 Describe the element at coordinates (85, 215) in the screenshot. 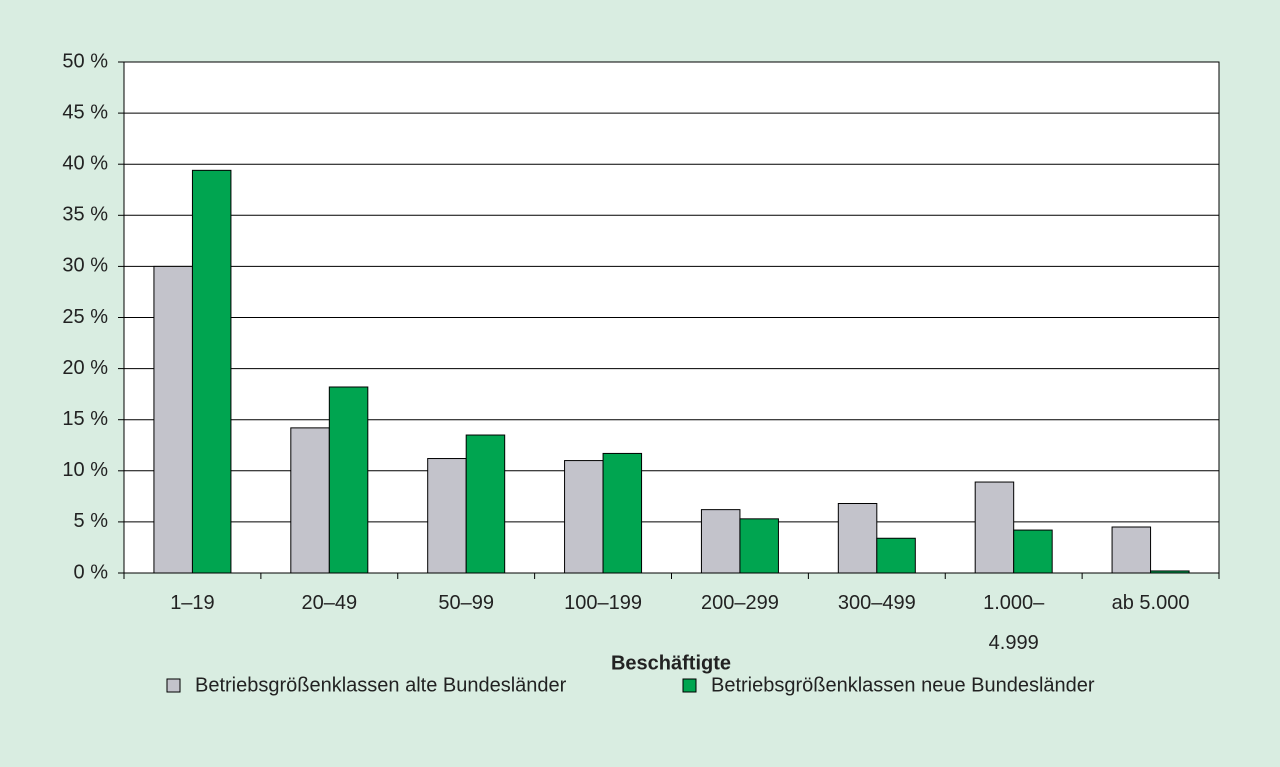

I see `y-tick-label: 35 %` at that location.